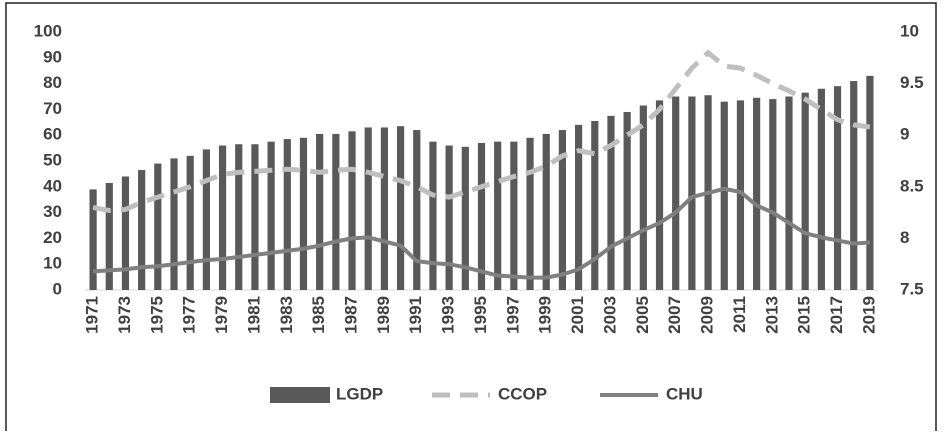 This screenshot has width=945, height=436. What do you see at coordinates (448, 315) in the screenshot?
I see `x-tick-label: 1993` at bounding box center [448, 315].